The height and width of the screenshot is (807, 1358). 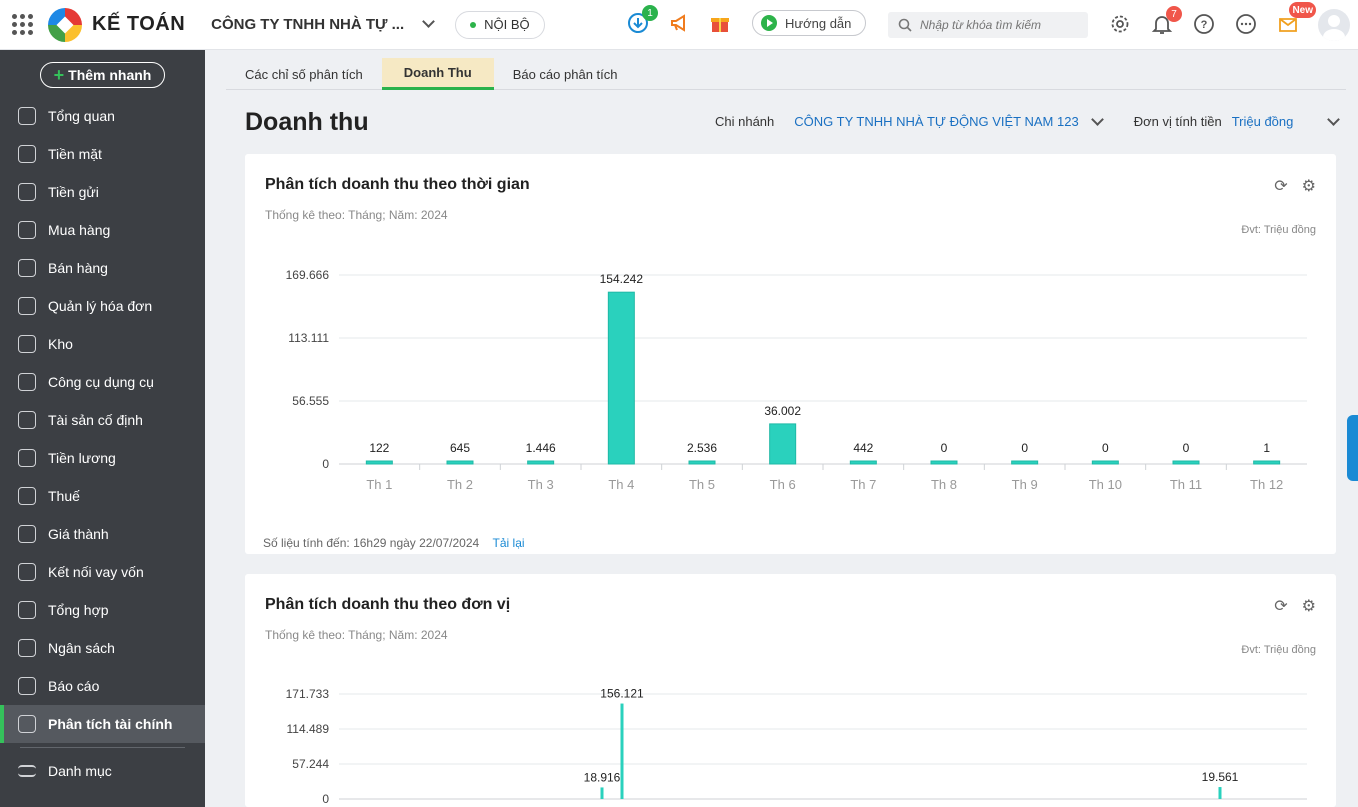 What do you see at coordinates (59, 74) in the screenshot?
I see `plus-icon: +` at bounding box center [59, 74].